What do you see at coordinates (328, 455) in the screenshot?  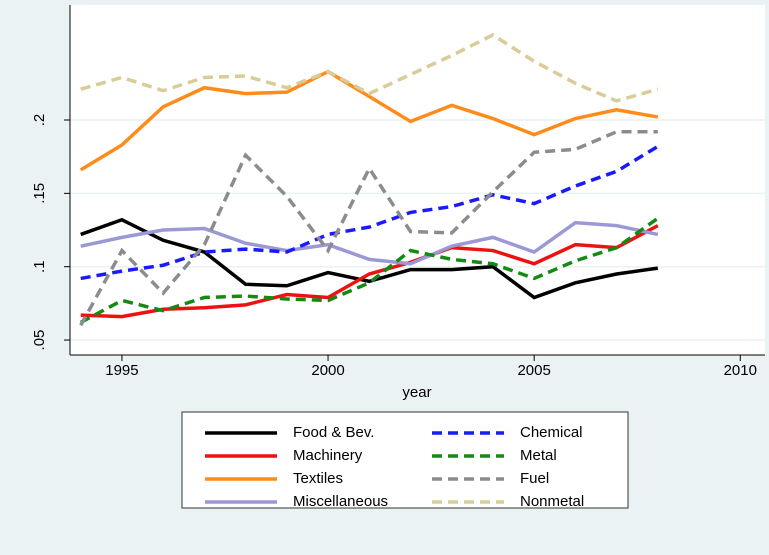 I see `legend-label: Machinery` at bounding box center [328, 455].